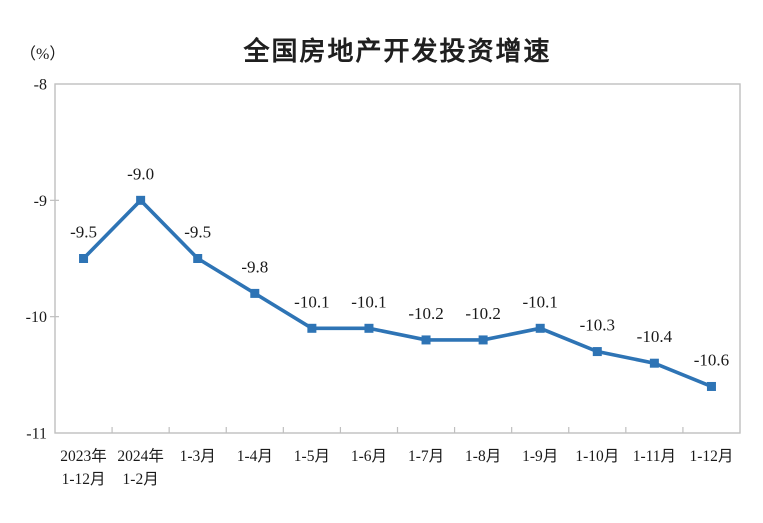 Image resolution: width=763 pixels, height=523 pixels. What do you see at coordinates (397, 51) in the screenshot?
I see `chart-title: 全国房地产开发投资增速` at bounding box center [397, 51].